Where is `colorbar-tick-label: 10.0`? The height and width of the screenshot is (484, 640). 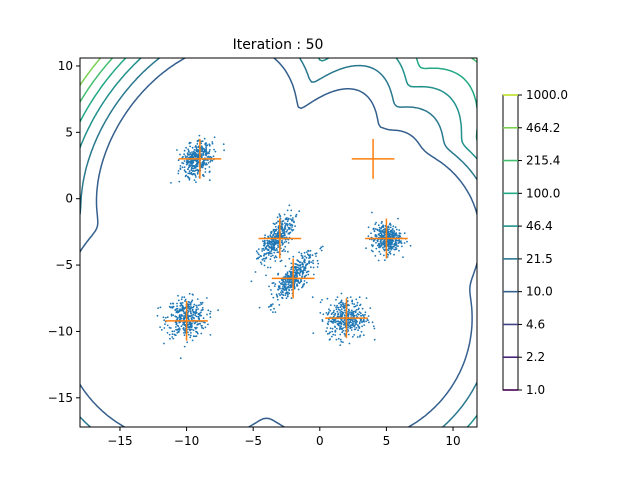
colorbar-tick-label: 10.0 is located at coordinates (539, 292).